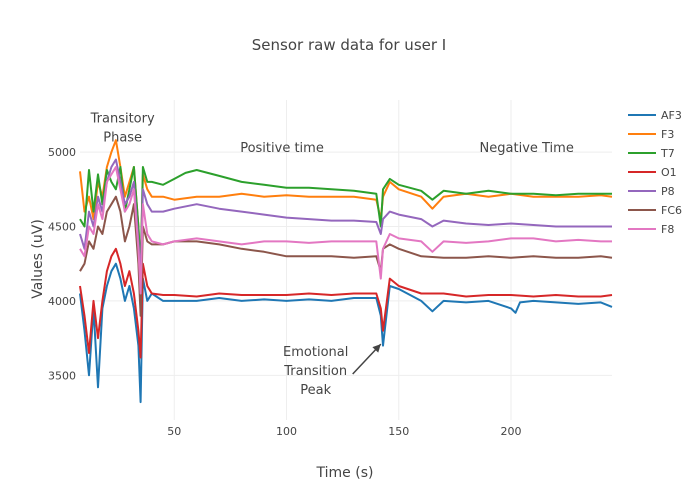 The height and width of the screenshot is (500, 700). What do you see at coordinates (62, 301) in the screenshot?
I see `y-tick-label: 4000` at bounding box center [62, 301].